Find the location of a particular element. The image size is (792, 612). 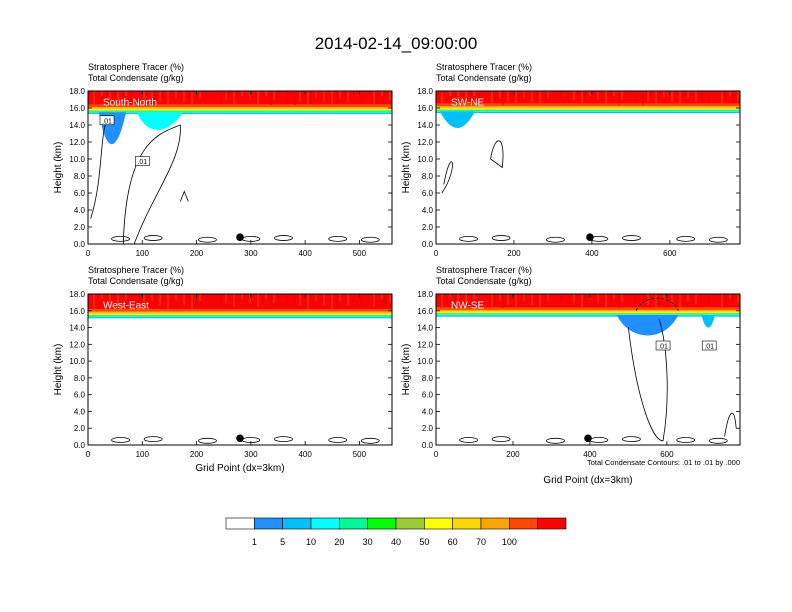

y-tick-label: 14.0 is located at coordinates (425, 125).